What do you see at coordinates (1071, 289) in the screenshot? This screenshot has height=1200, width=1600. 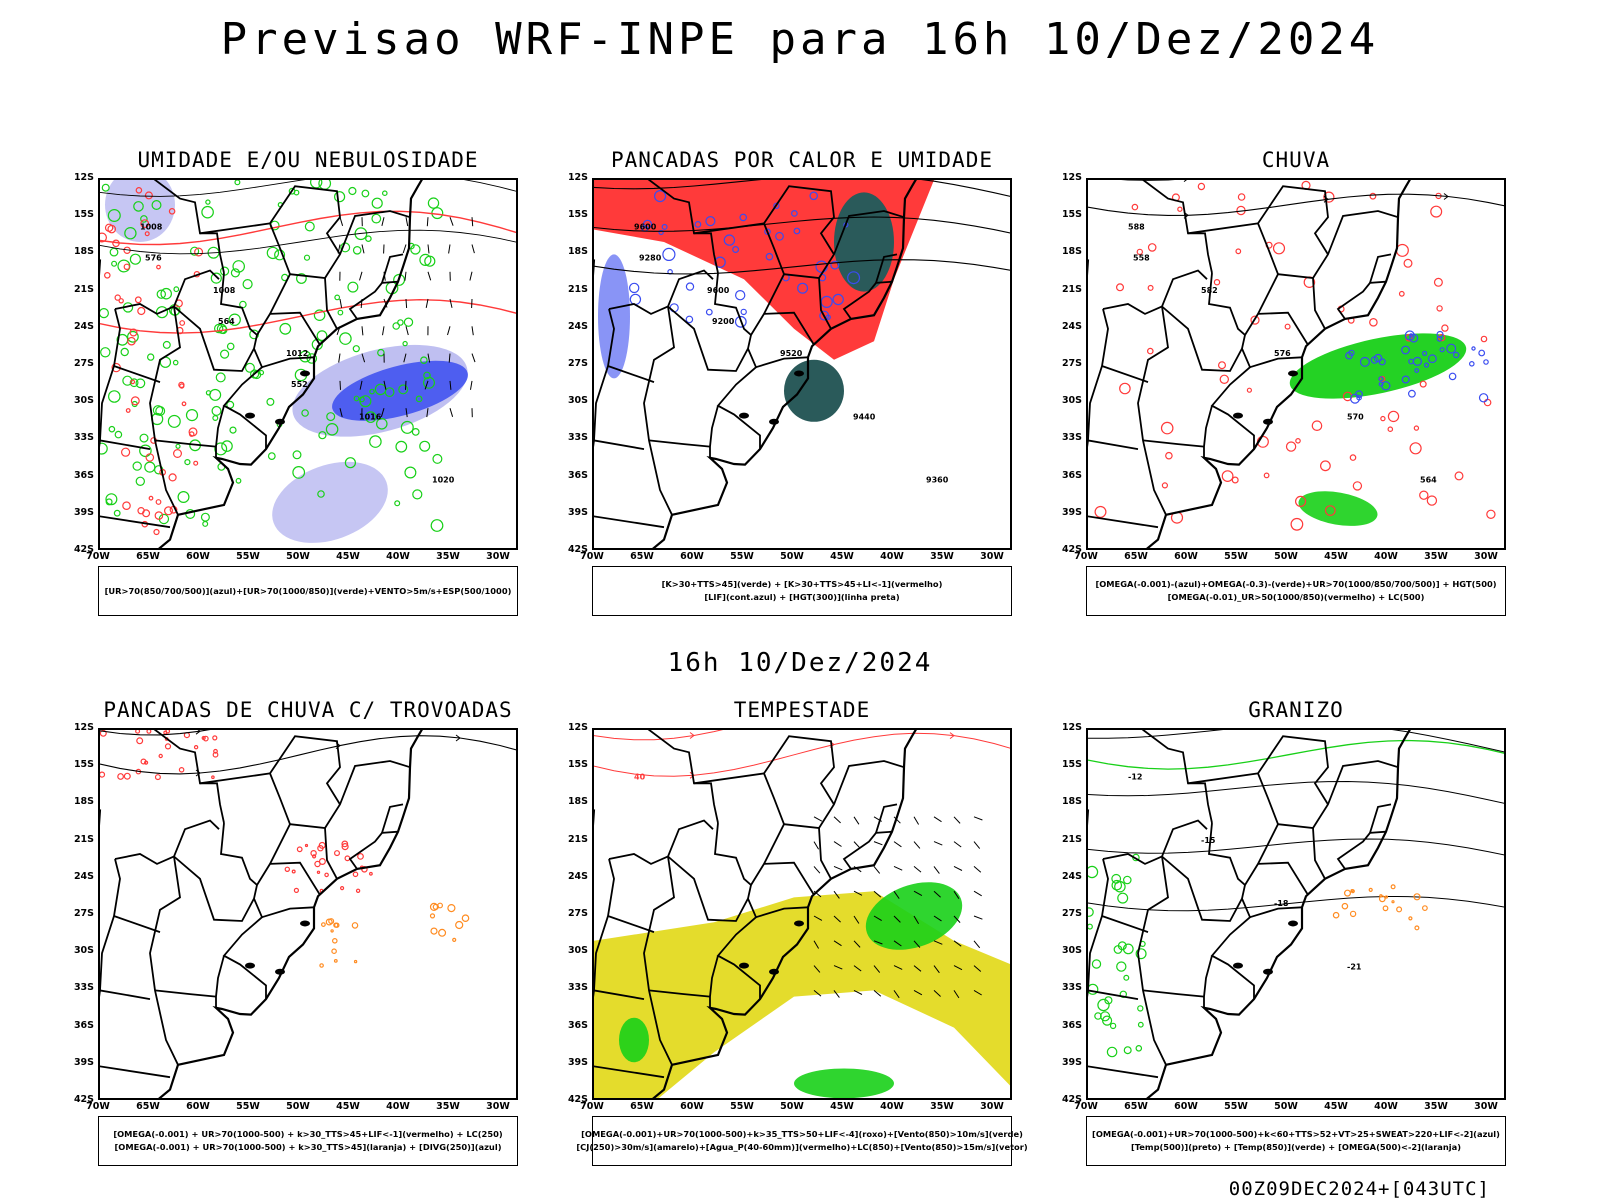 I see `latitude-tick-label: 21S` at bounding box center [1071, 289].